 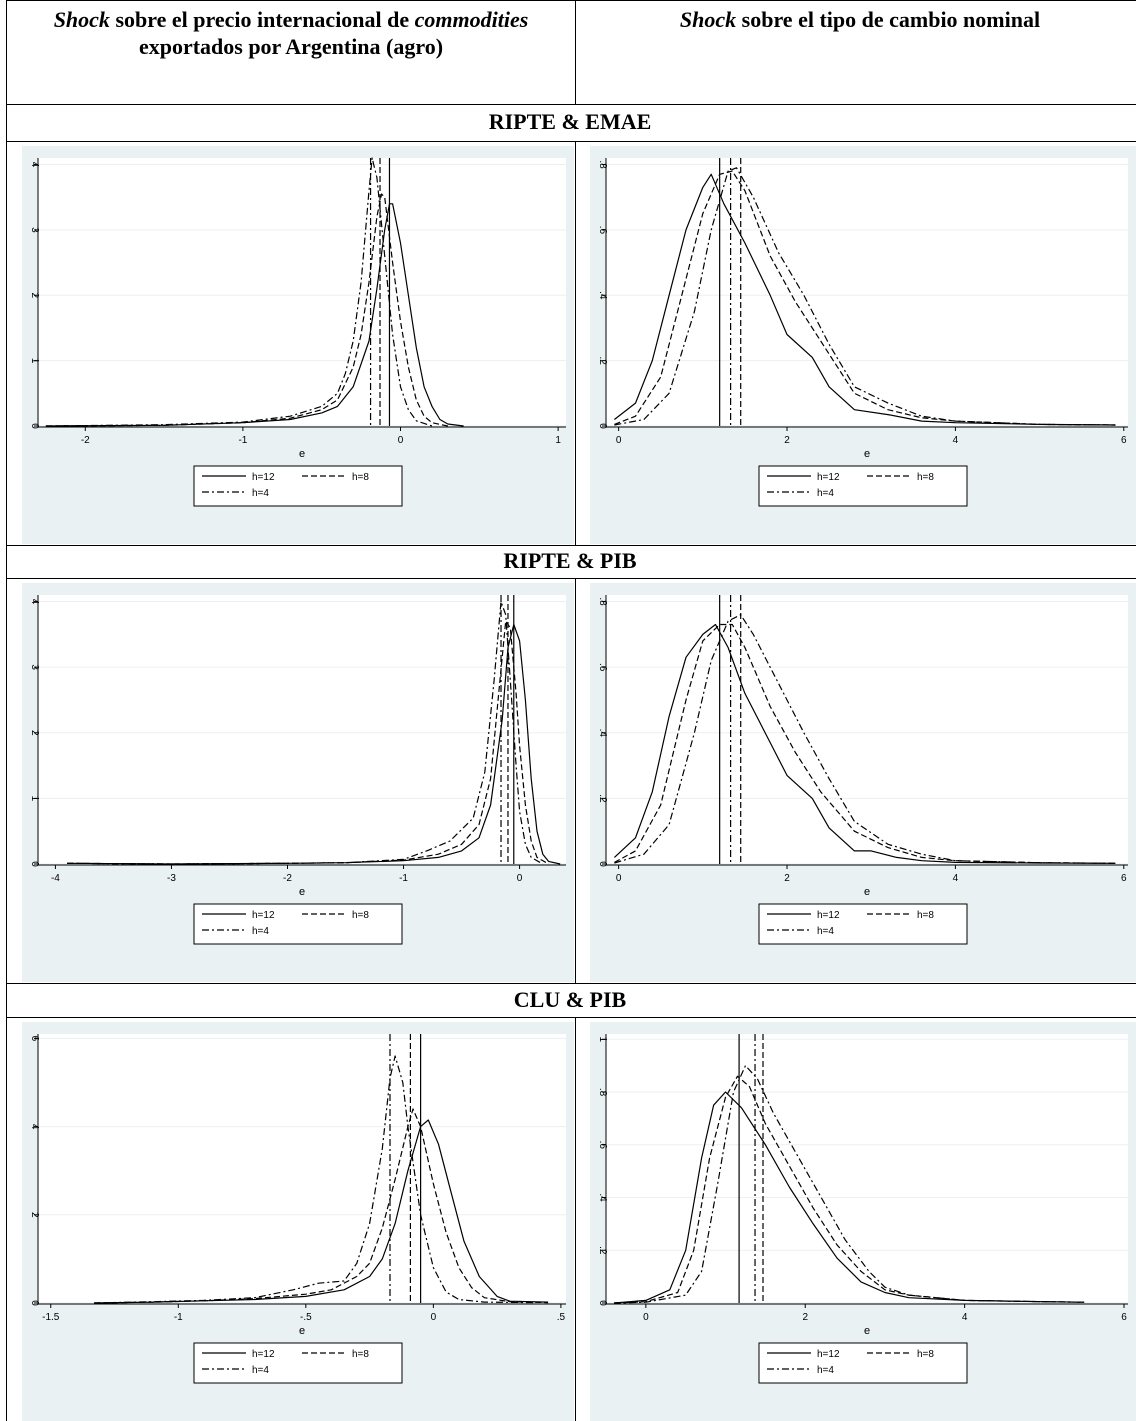 I want to click on chart-panel-ripte-pib-commodities: 0 1 2 3 4 -4 -3 -2 -1 0 e h=12 h=8 h=4, so click(x=298, y=782).